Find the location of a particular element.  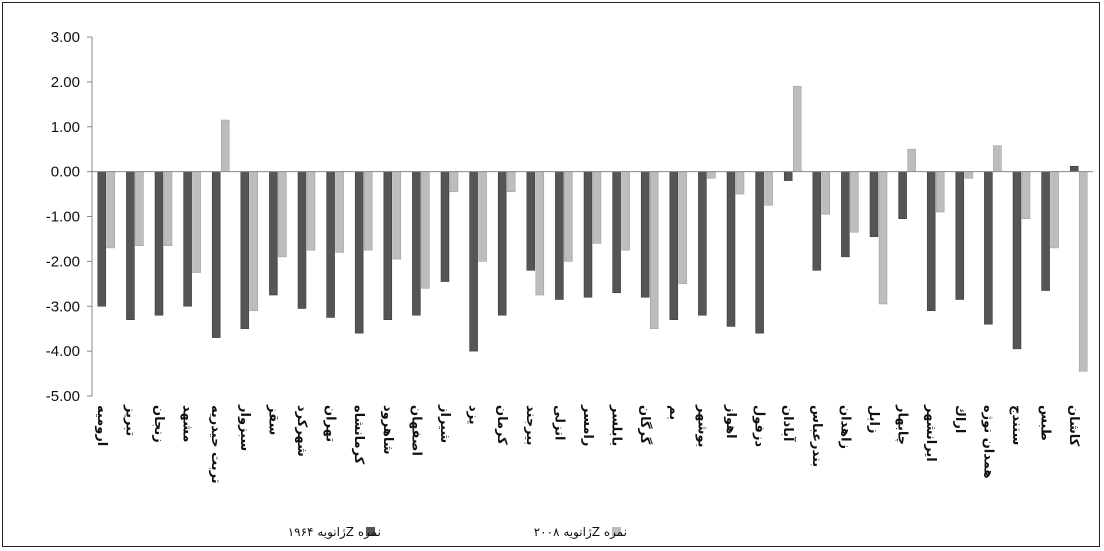

x-category-label: انزلى is located at coordinates (558, 422).